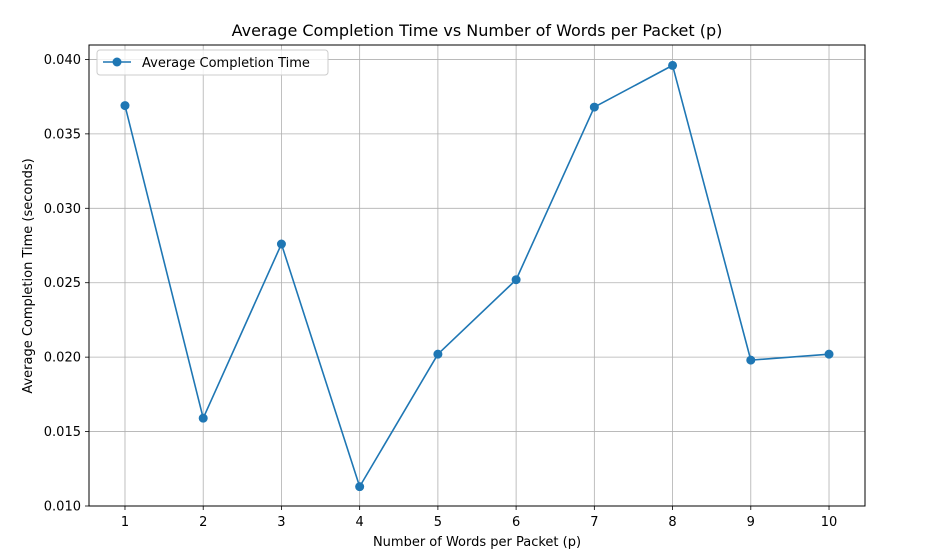 The height and width of the screenshot is (557, 944). Describe the element at coordinates (125, 522) in the screenshot. I see `x-tick-label: 1` at that location.